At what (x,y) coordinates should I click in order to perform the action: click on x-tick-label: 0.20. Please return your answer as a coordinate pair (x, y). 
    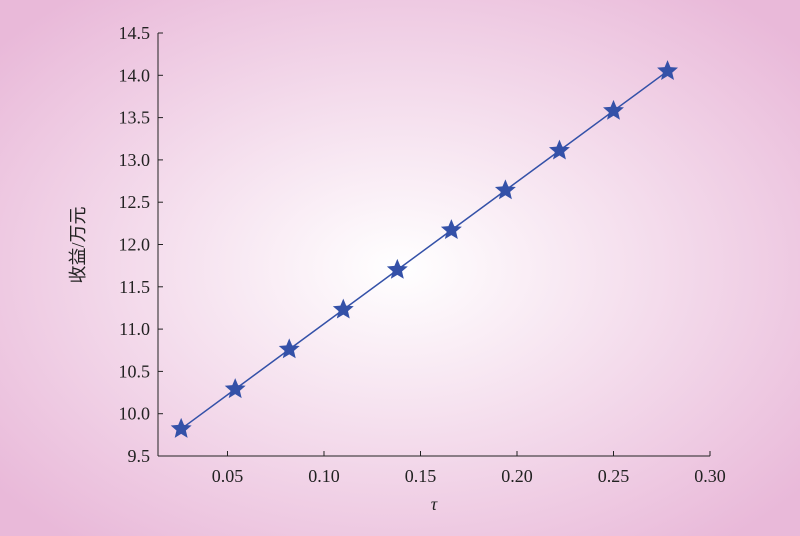
    Looking at the image, I should click on (517, 476).